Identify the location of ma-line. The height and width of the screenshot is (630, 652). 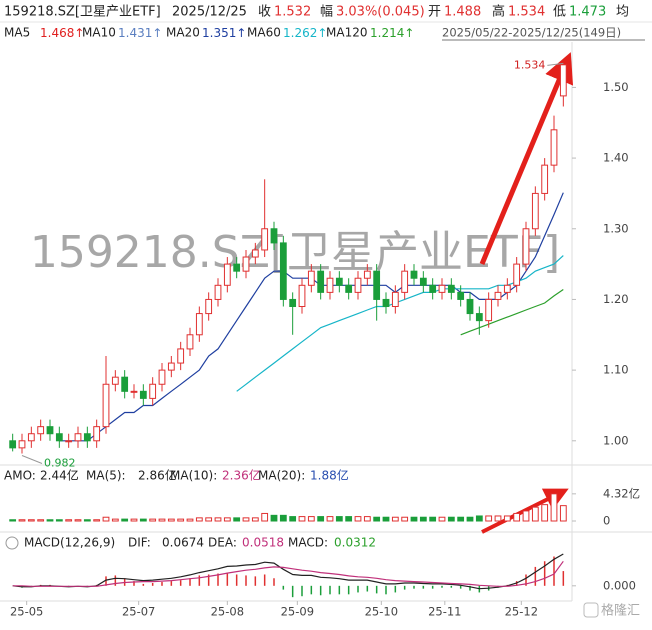
(512, 312).